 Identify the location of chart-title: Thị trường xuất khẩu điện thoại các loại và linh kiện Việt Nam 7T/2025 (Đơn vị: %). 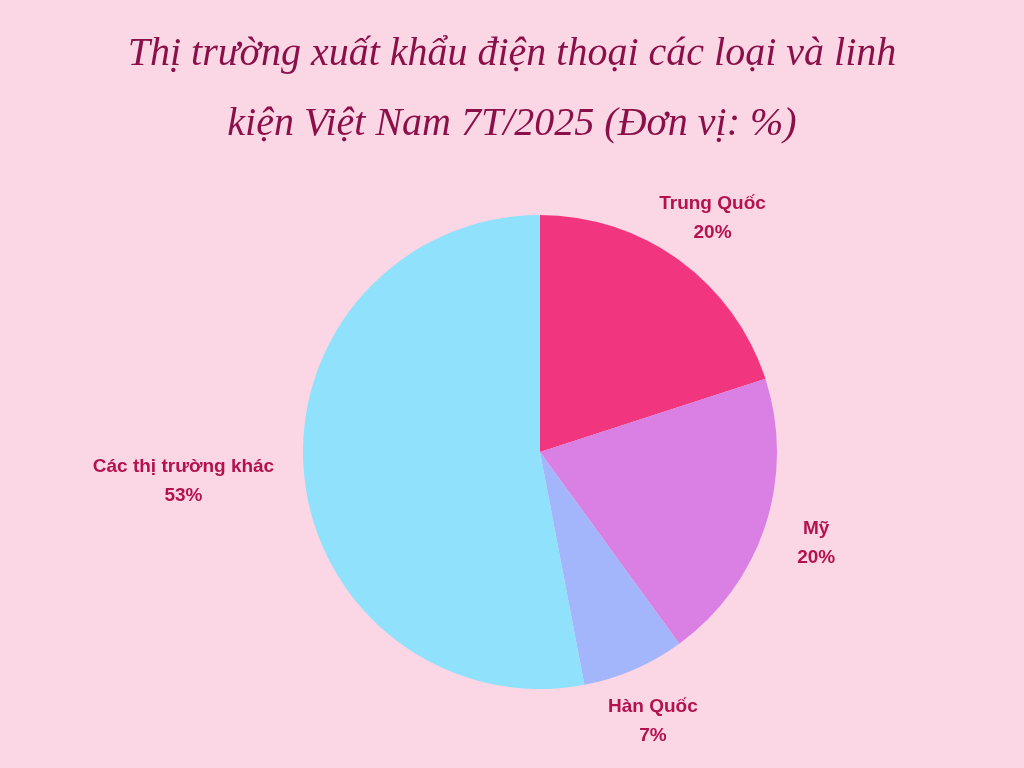
(512, 86).